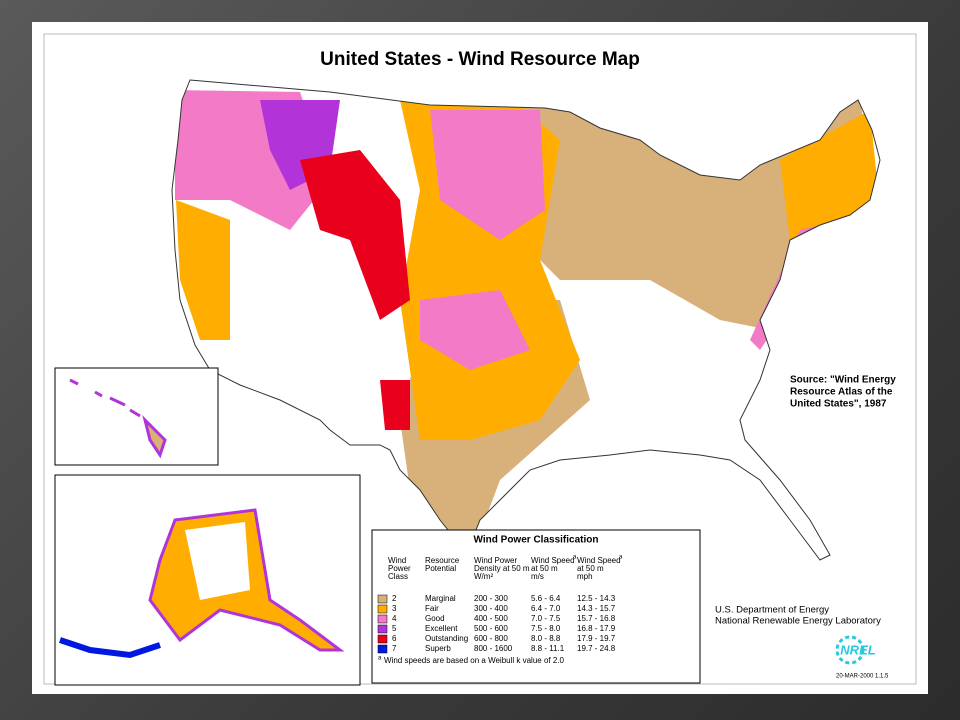 The image size is (960, 720). What do you see at coordinates (442, 560) in the screenshot?
I see `legend-header: Resource` at bounding box center [442, 560].